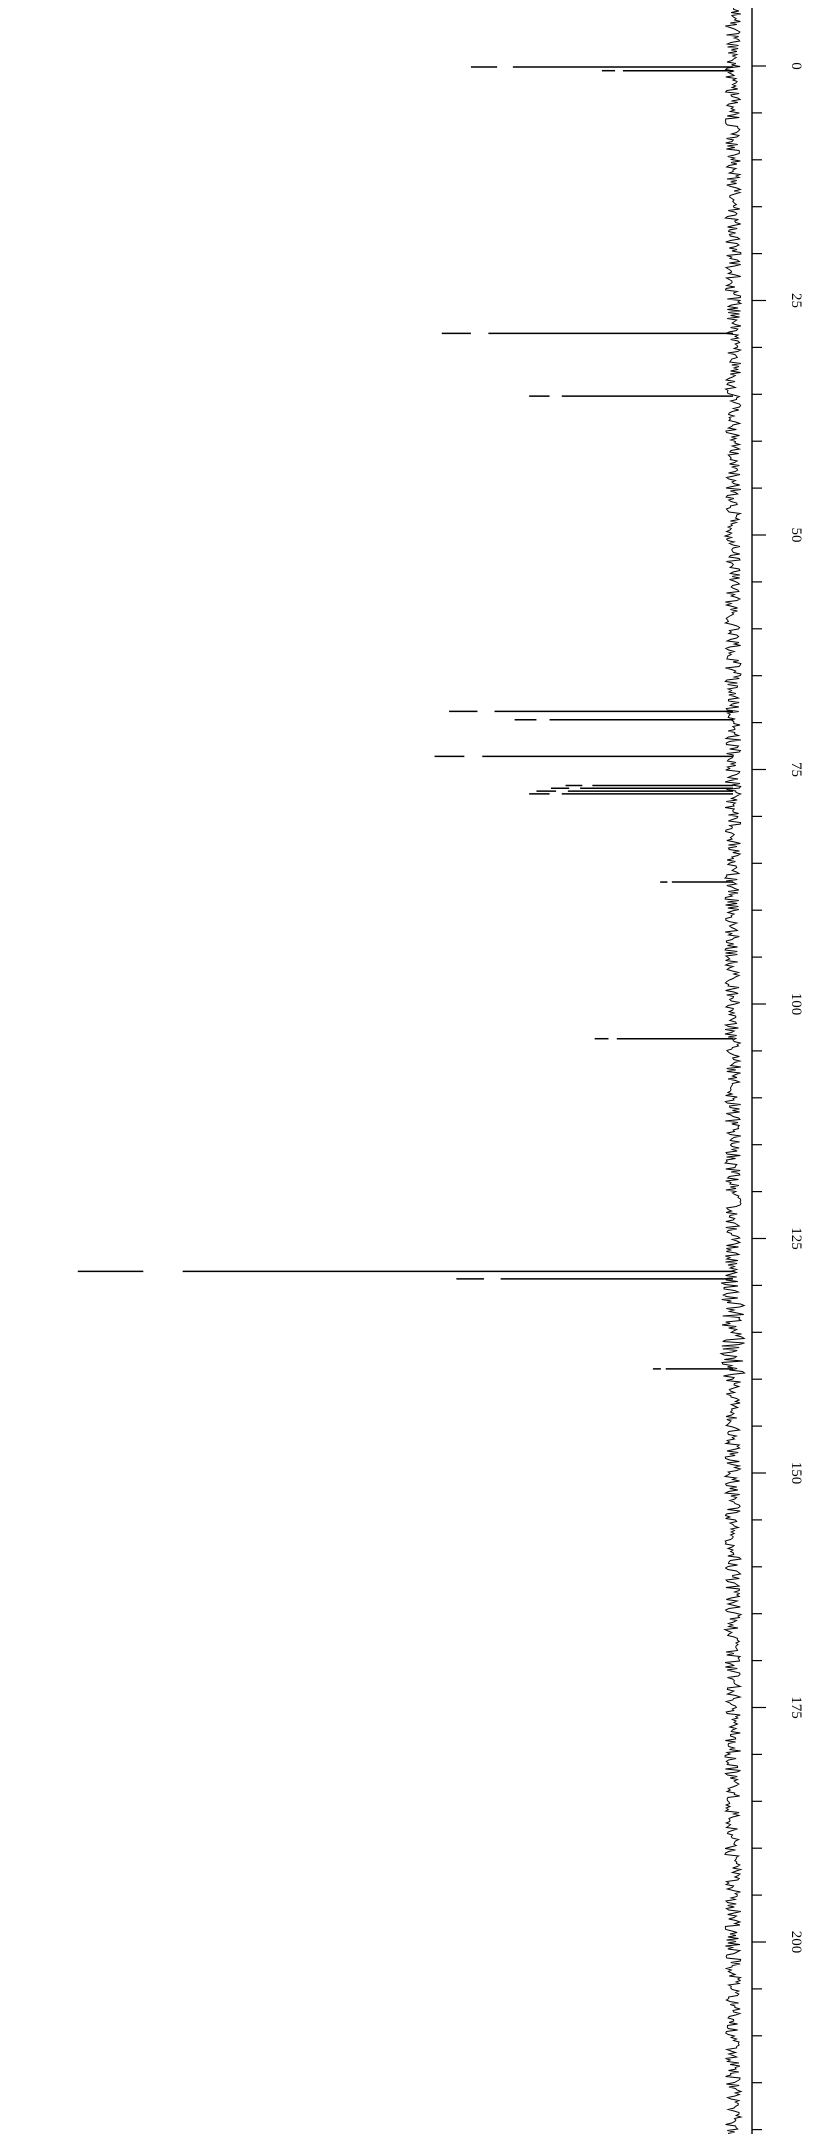  I want to click on tick-label: 25, so click(796, 300).